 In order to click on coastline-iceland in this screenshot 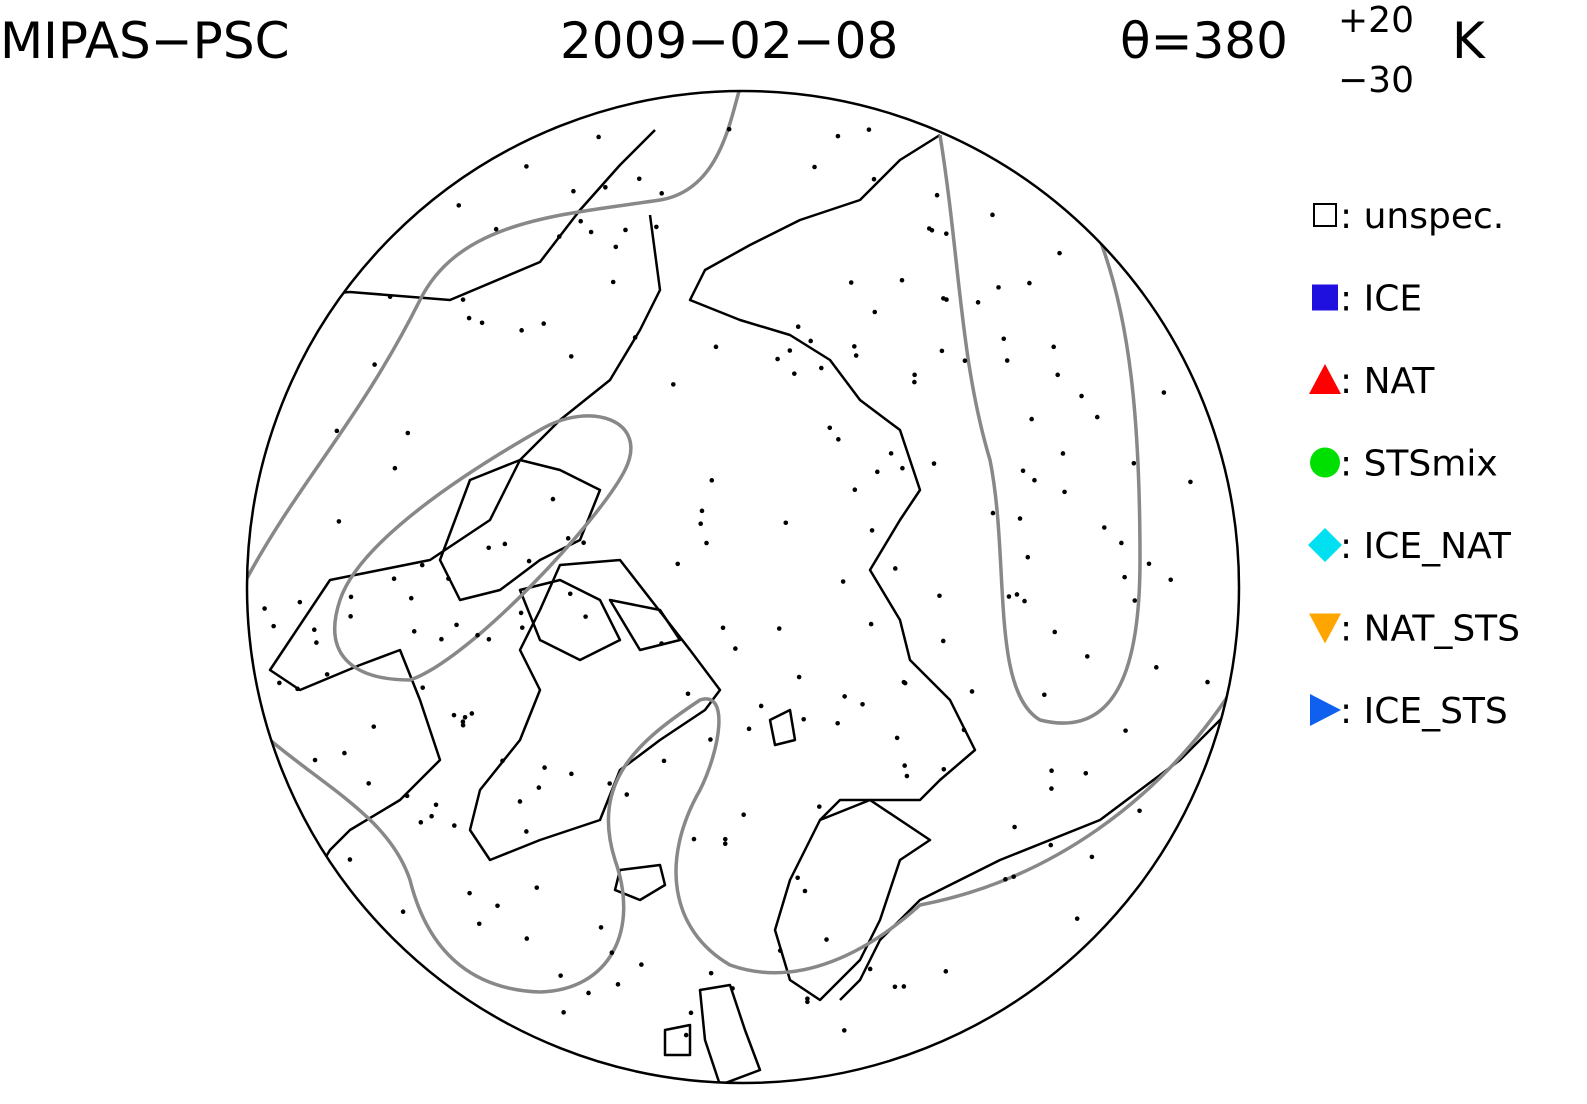, I will do `click(640, 882)`.